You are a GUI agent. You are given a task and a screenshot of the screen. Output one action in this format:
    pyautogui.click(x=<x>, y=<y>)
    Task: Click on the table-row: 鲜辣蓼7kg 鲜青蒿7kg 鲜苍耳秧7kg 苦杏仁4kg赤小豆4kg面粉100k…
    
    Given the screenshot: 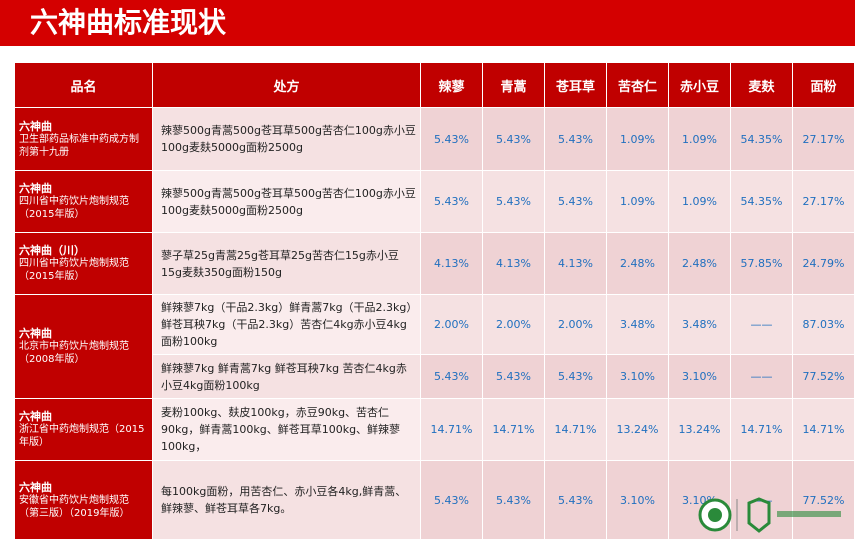 What is the action you would take?
    pyautogui.click(x=435, y=376)
    